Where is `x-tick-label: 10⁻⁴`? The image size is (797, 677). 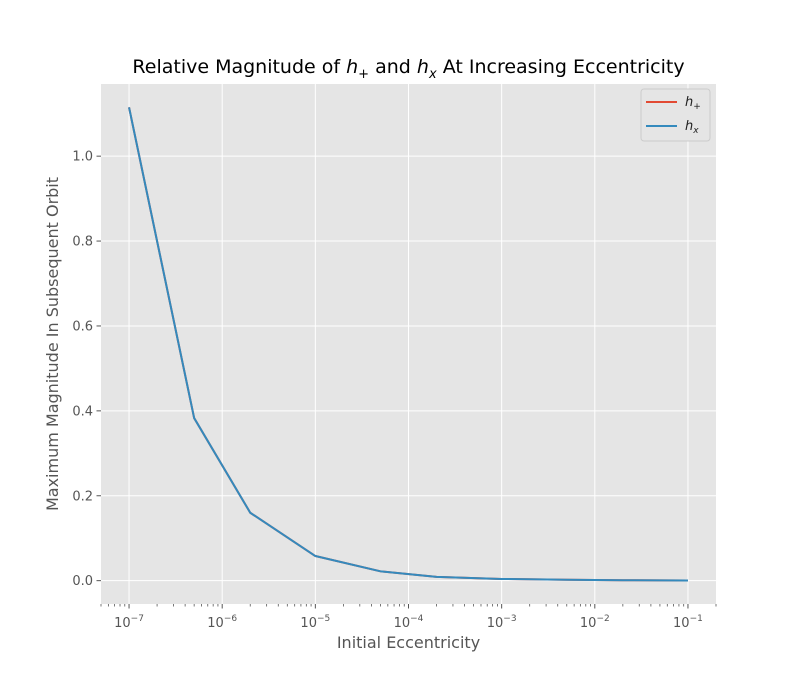 x-tick-label: 10⁻⁴ is located at coordinates (409, 622).